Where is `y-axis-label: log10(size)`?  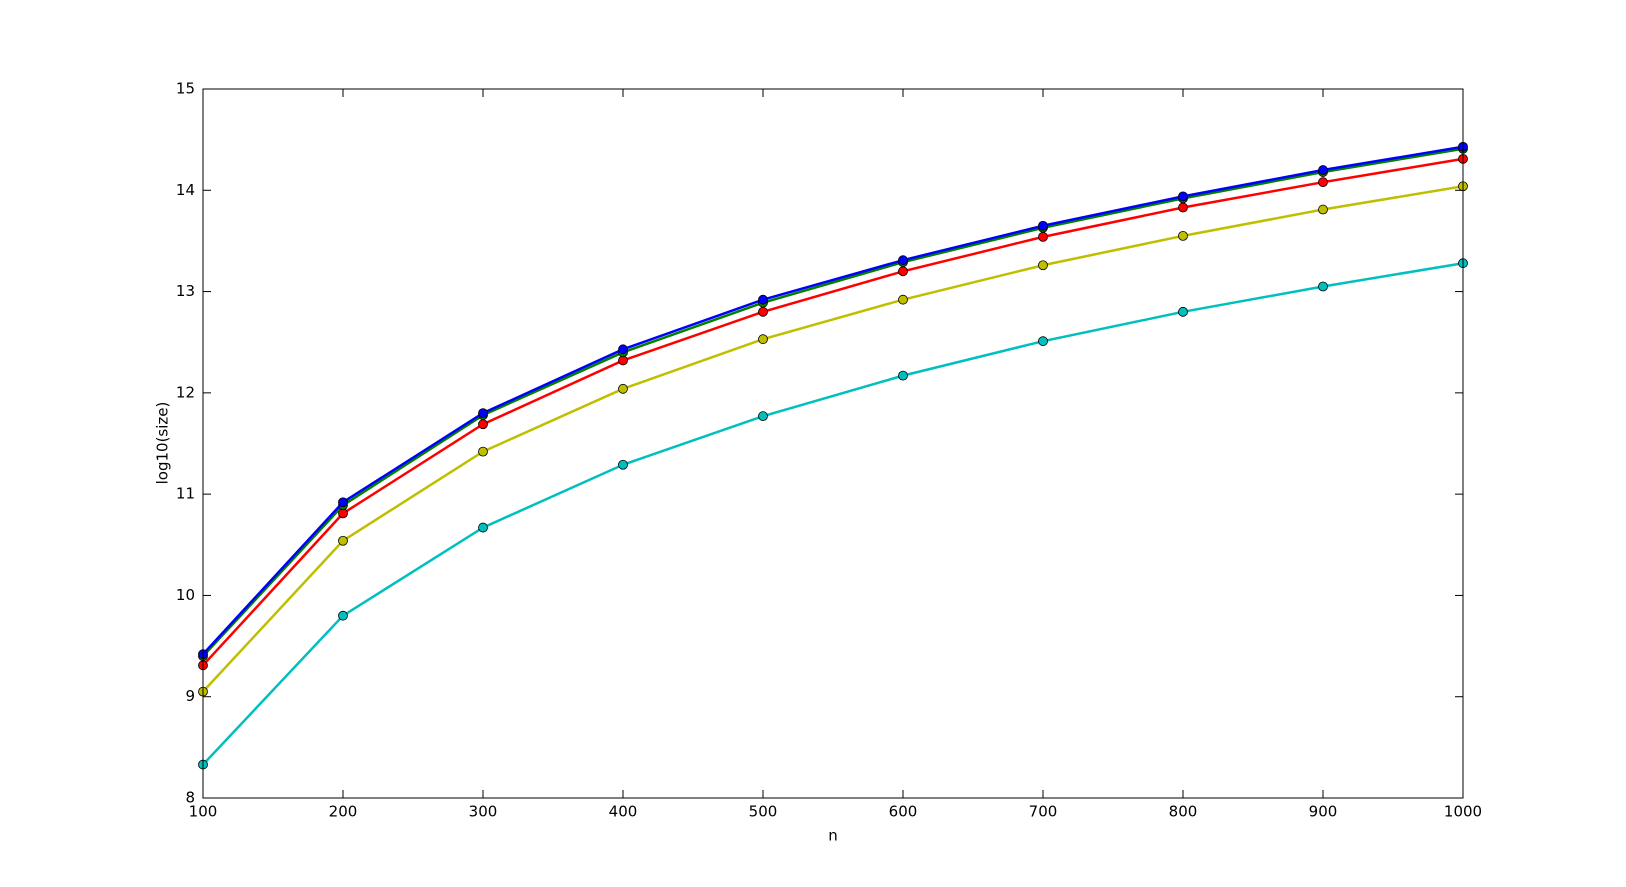 y-axis-label: log10(size) is located at coordinates (163, 443).